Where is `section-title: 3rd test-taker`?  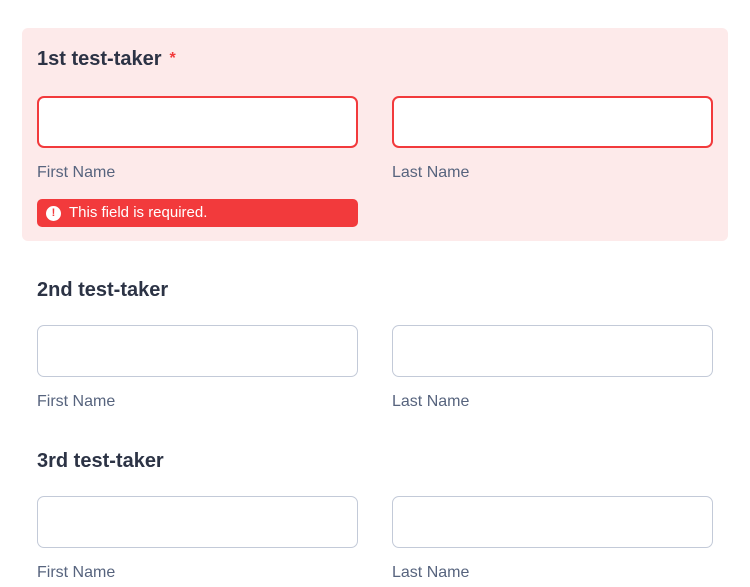 section-title: 3rd test-taker is located at coordinates (375, 461).